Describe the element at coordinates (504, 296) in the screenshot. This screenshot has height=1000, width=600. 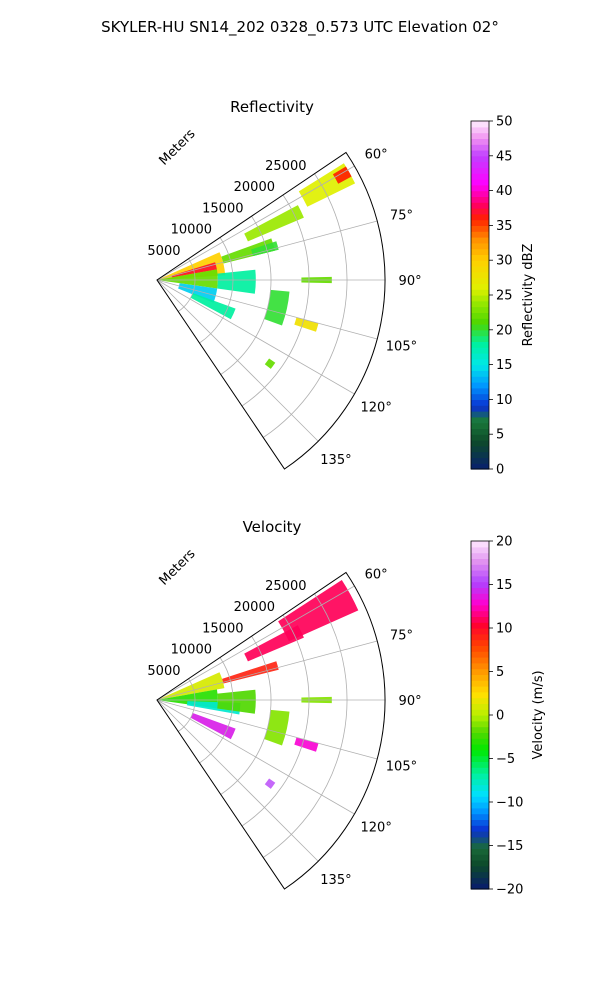
I see `reflectivity-colorbar-tick-label: 25` at that location.